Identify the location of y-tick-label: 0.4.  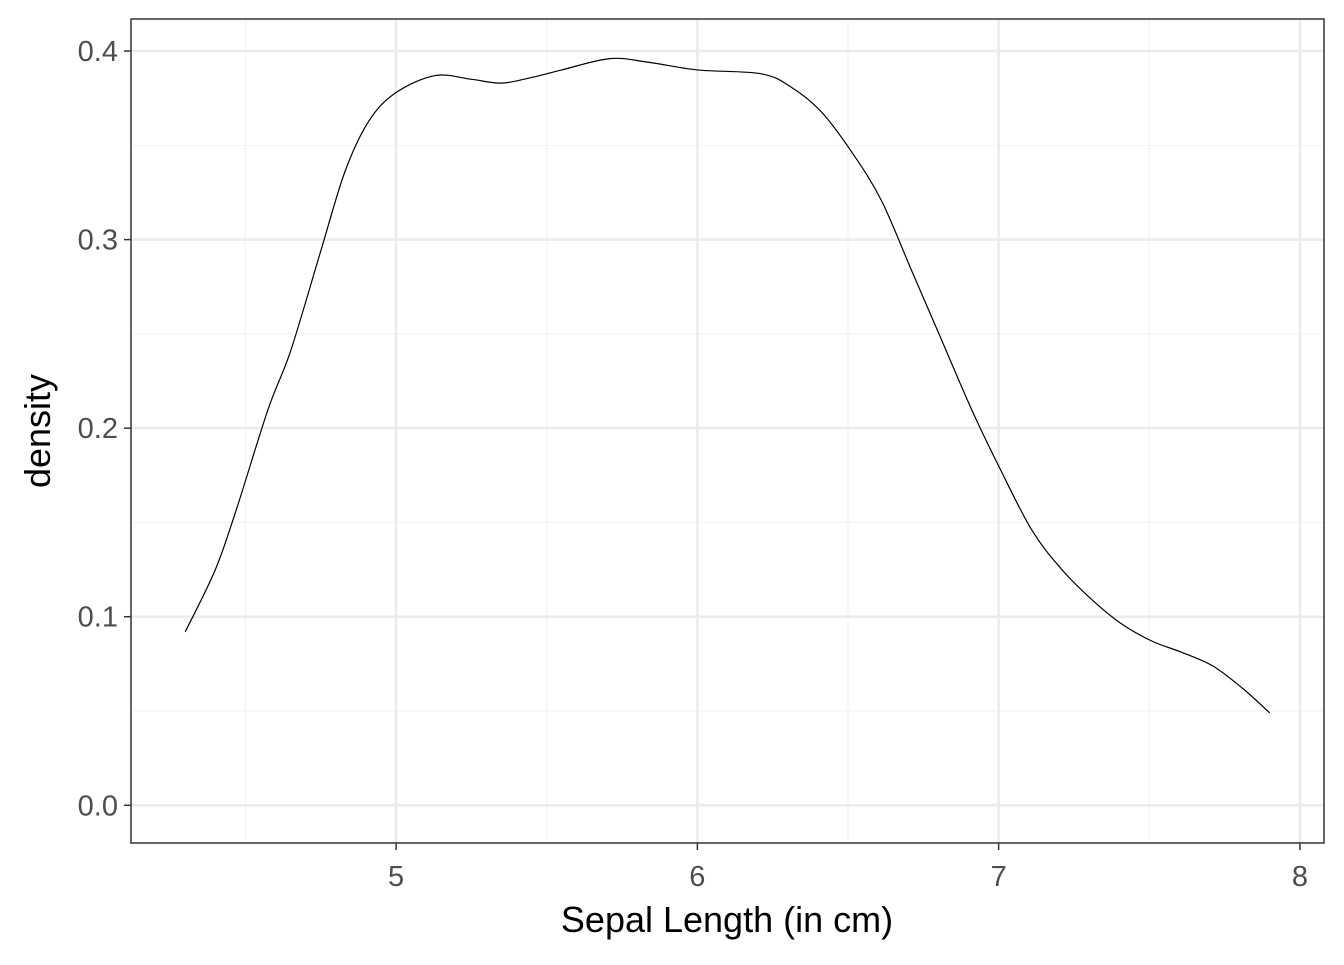
(98, 52).